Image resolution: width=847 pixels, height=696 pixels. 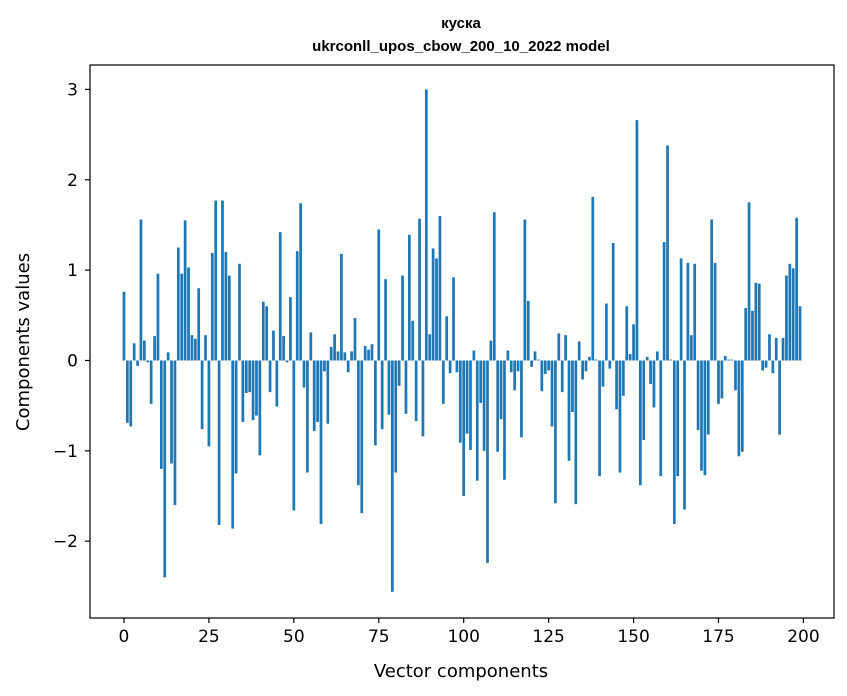 I want to click on x-tick-label: 50, so click(x=294, y=637).